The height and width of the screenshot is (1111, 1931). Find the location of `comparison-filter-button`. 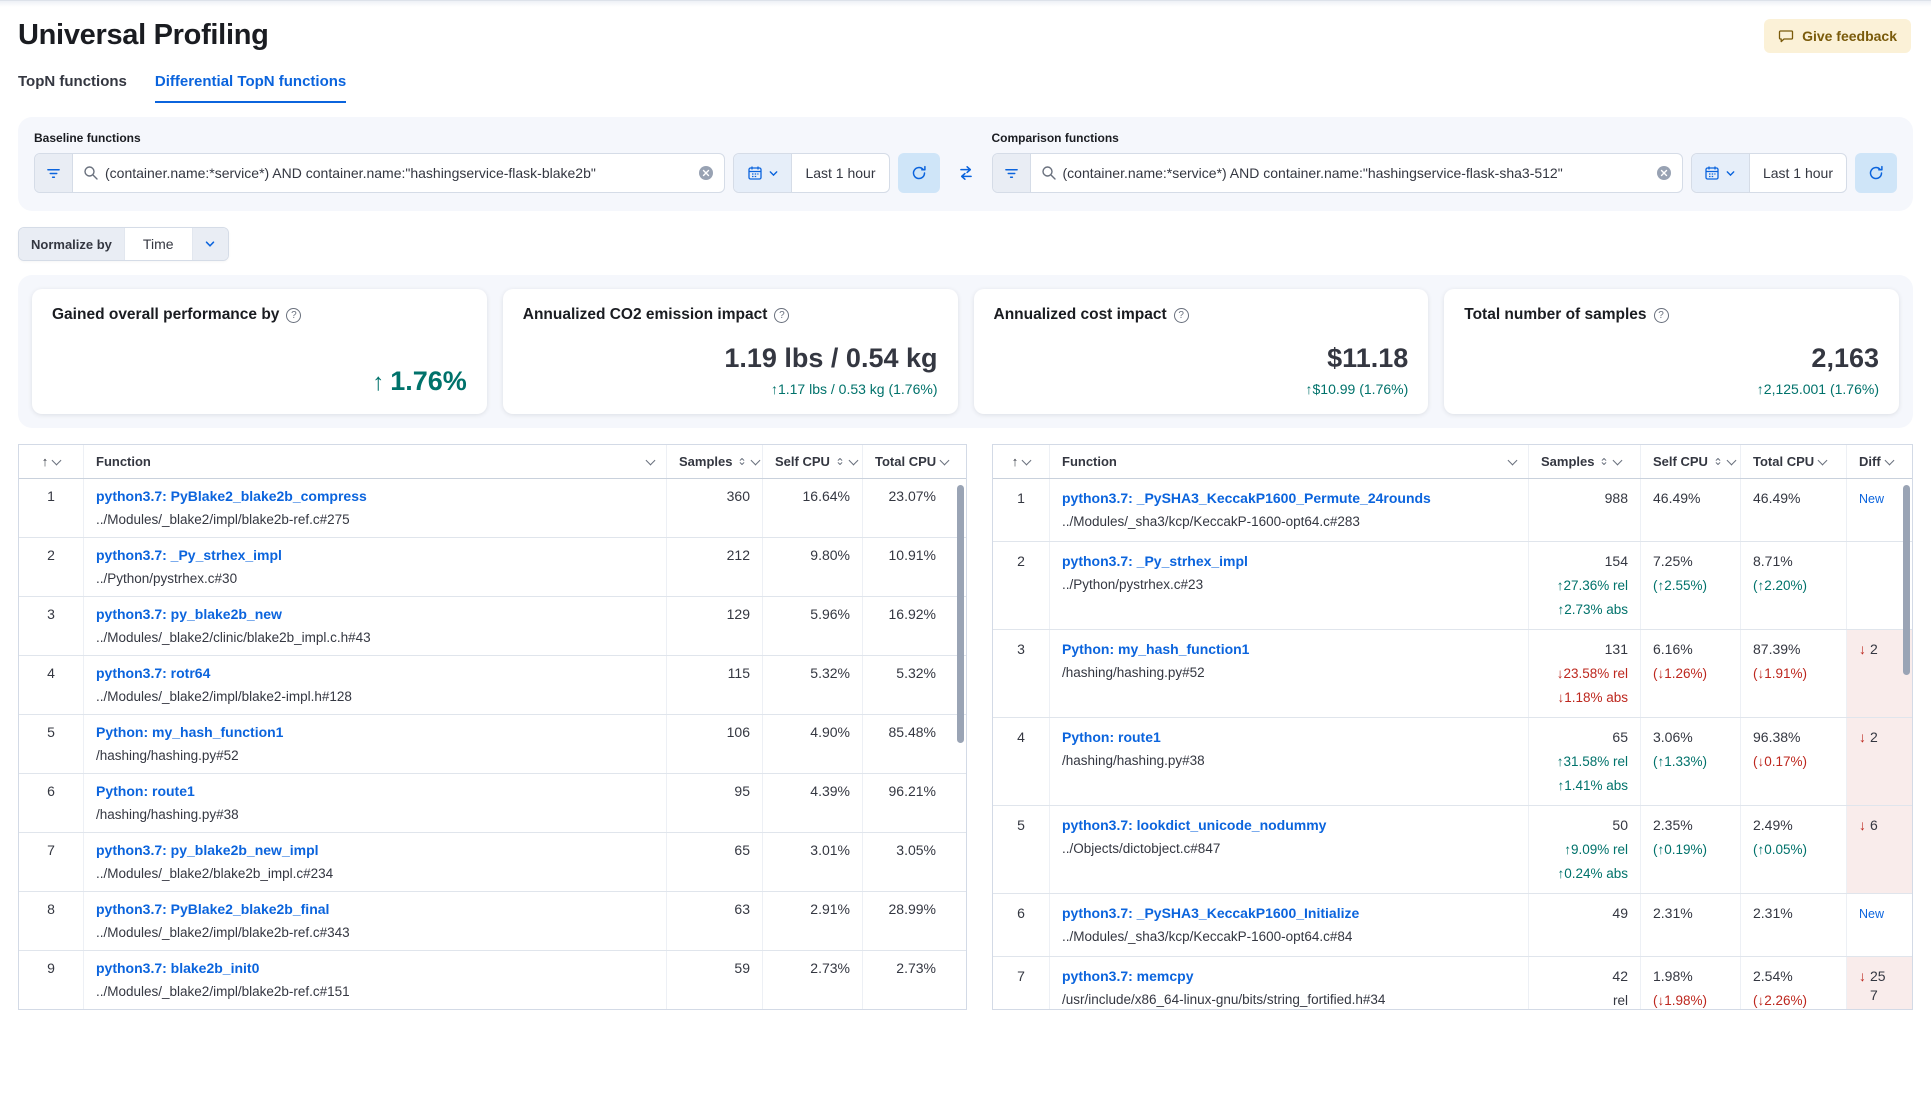

comparison-filter-button is located at coordinates (1011, 173).